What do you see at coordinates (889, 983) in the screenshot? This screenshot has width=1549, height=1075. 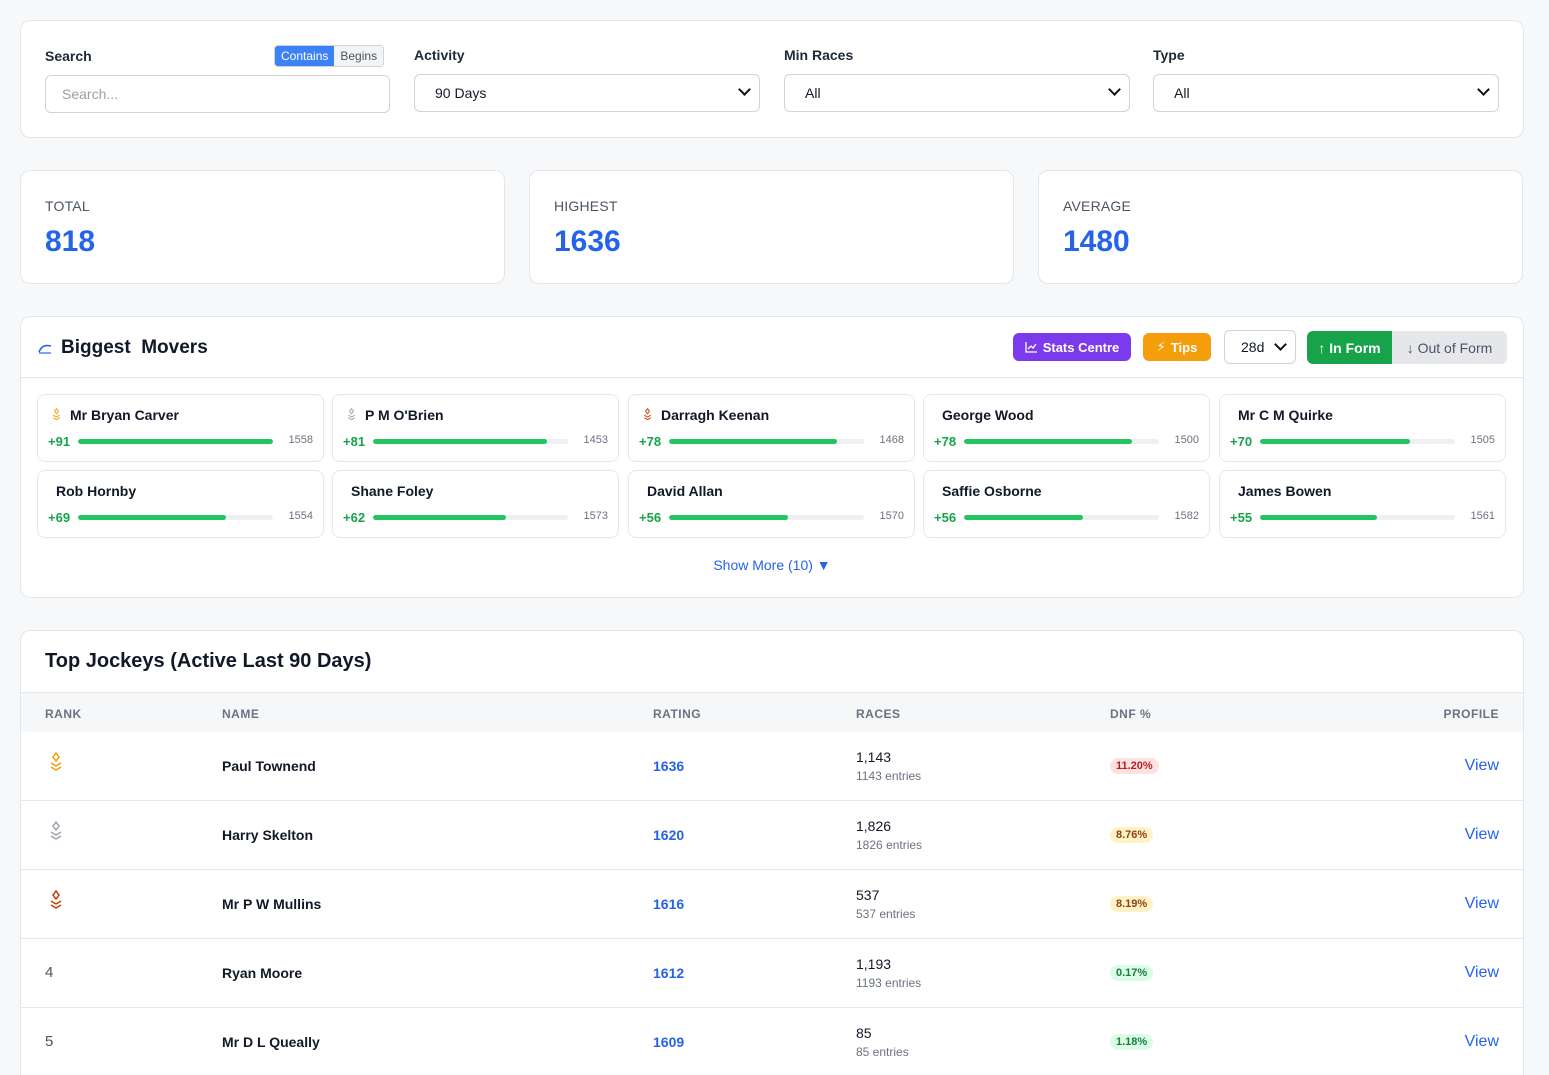 I see `entries-value: 1193 entries` at bounding box center [889, 983].